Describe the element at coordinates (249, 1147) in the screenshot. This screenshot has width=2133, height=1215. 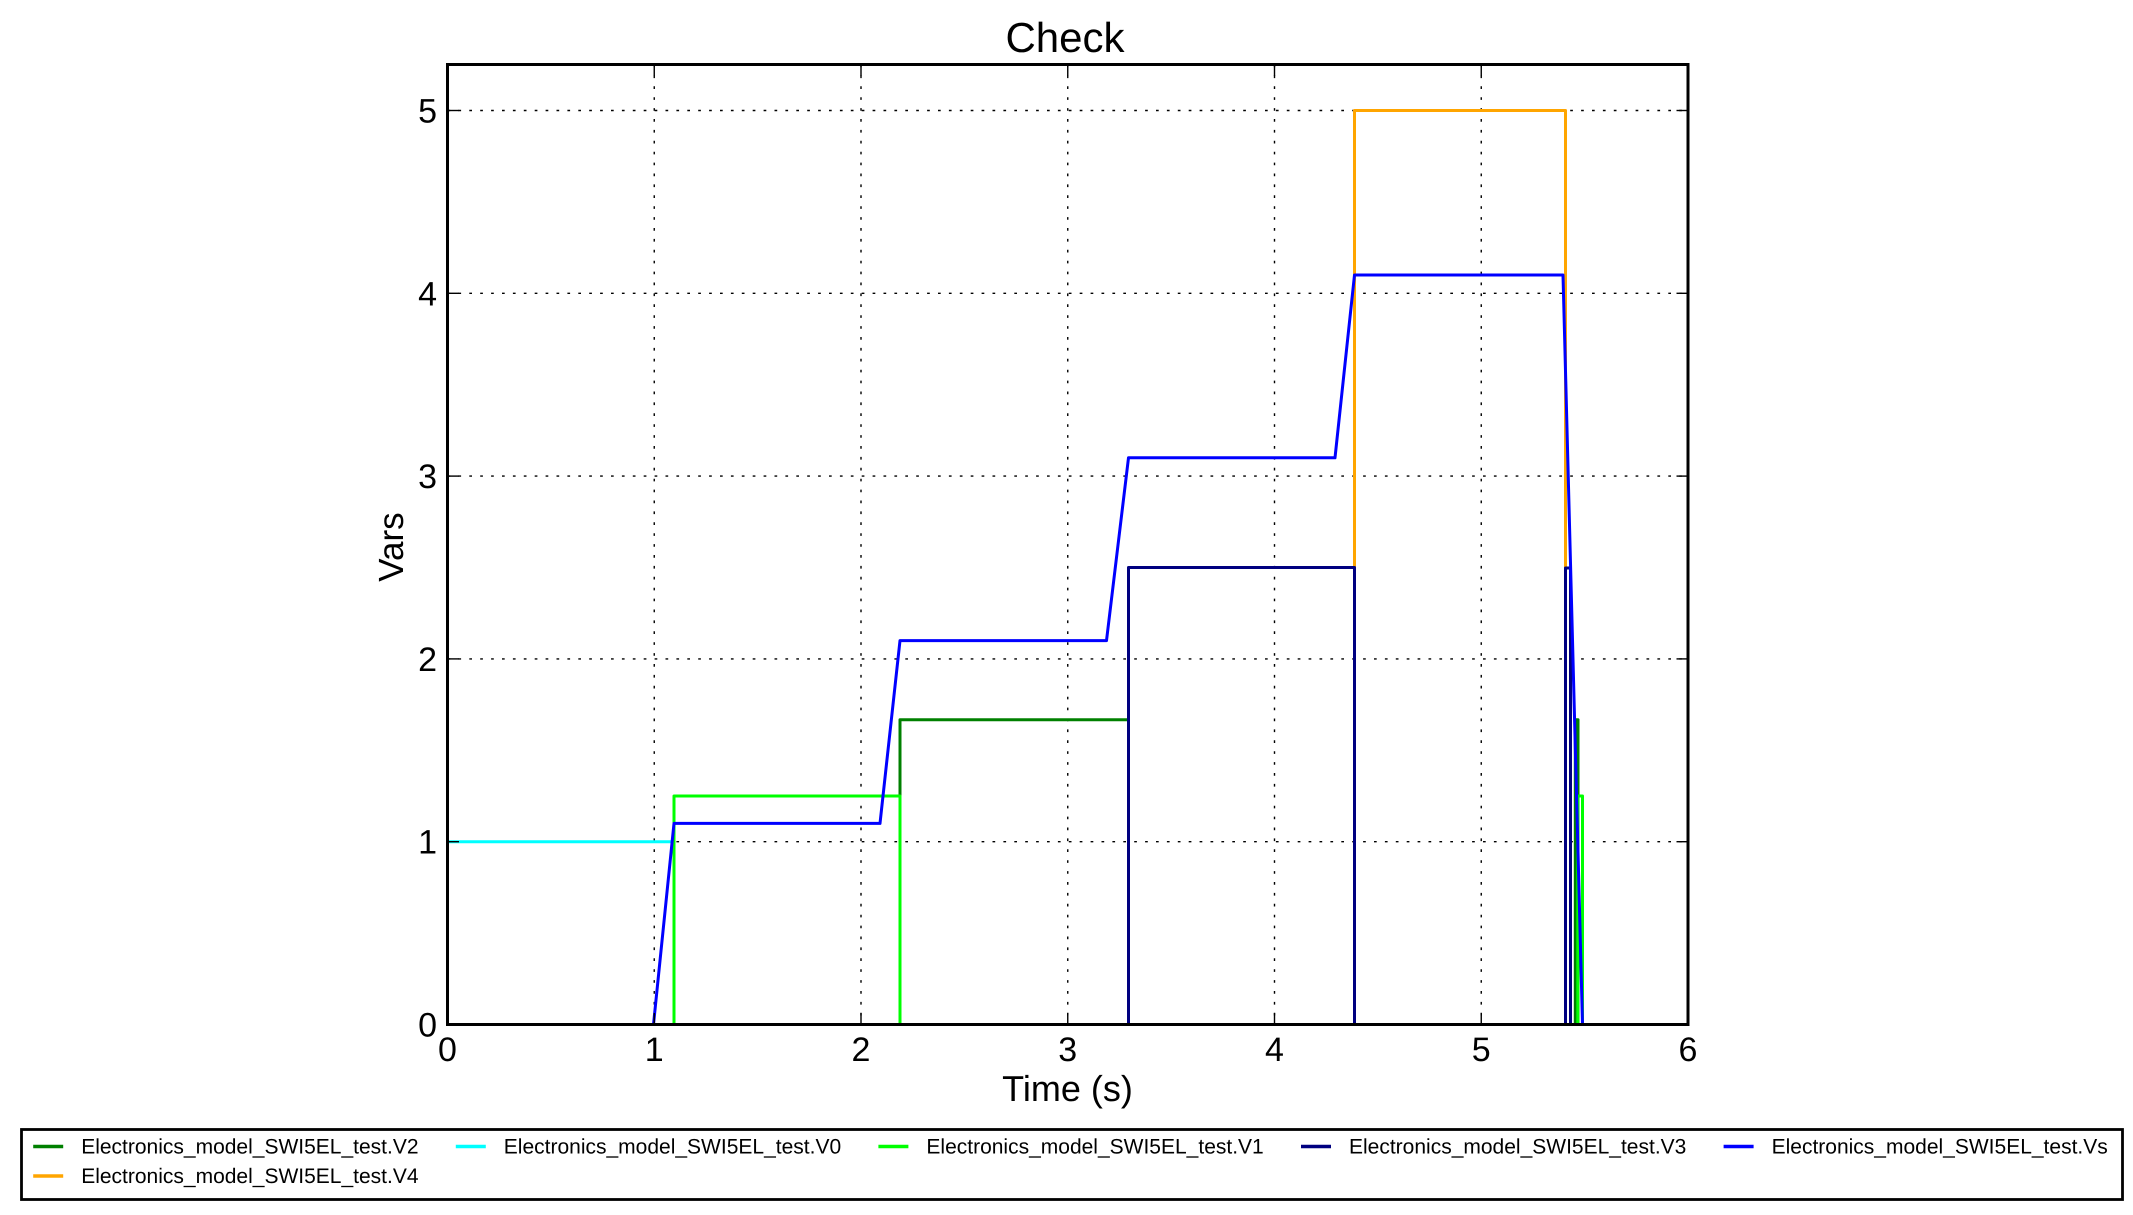
I see `svg-text:Electronics_model_SWI5EL_test.: Electronics_model_SWI5EL_test.V2` at that location.